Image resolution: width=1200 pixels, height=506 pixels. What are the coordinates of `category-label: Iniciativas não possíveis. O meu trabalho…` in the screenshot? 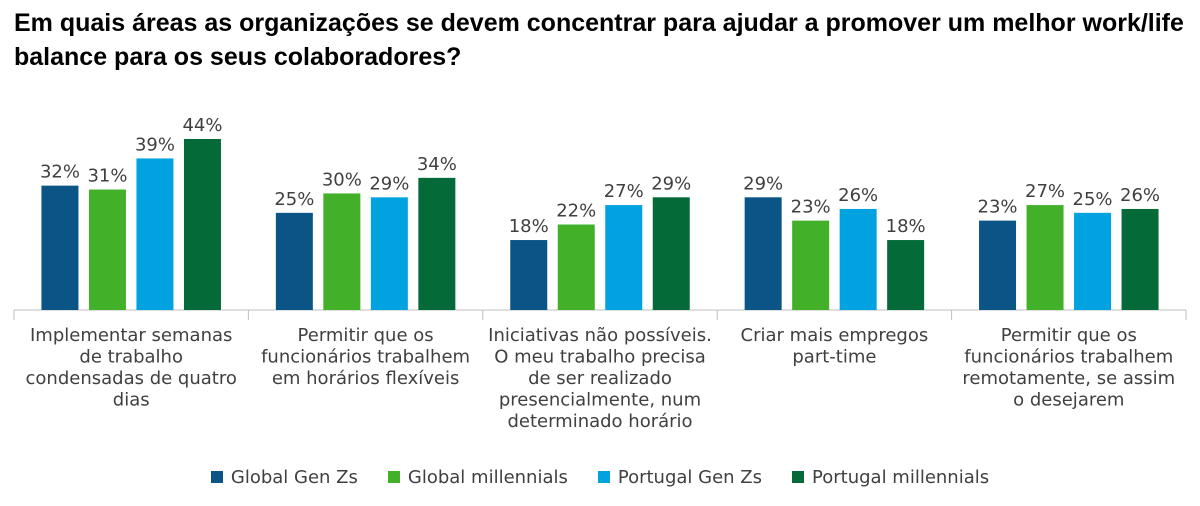 It's located at (600, 378).